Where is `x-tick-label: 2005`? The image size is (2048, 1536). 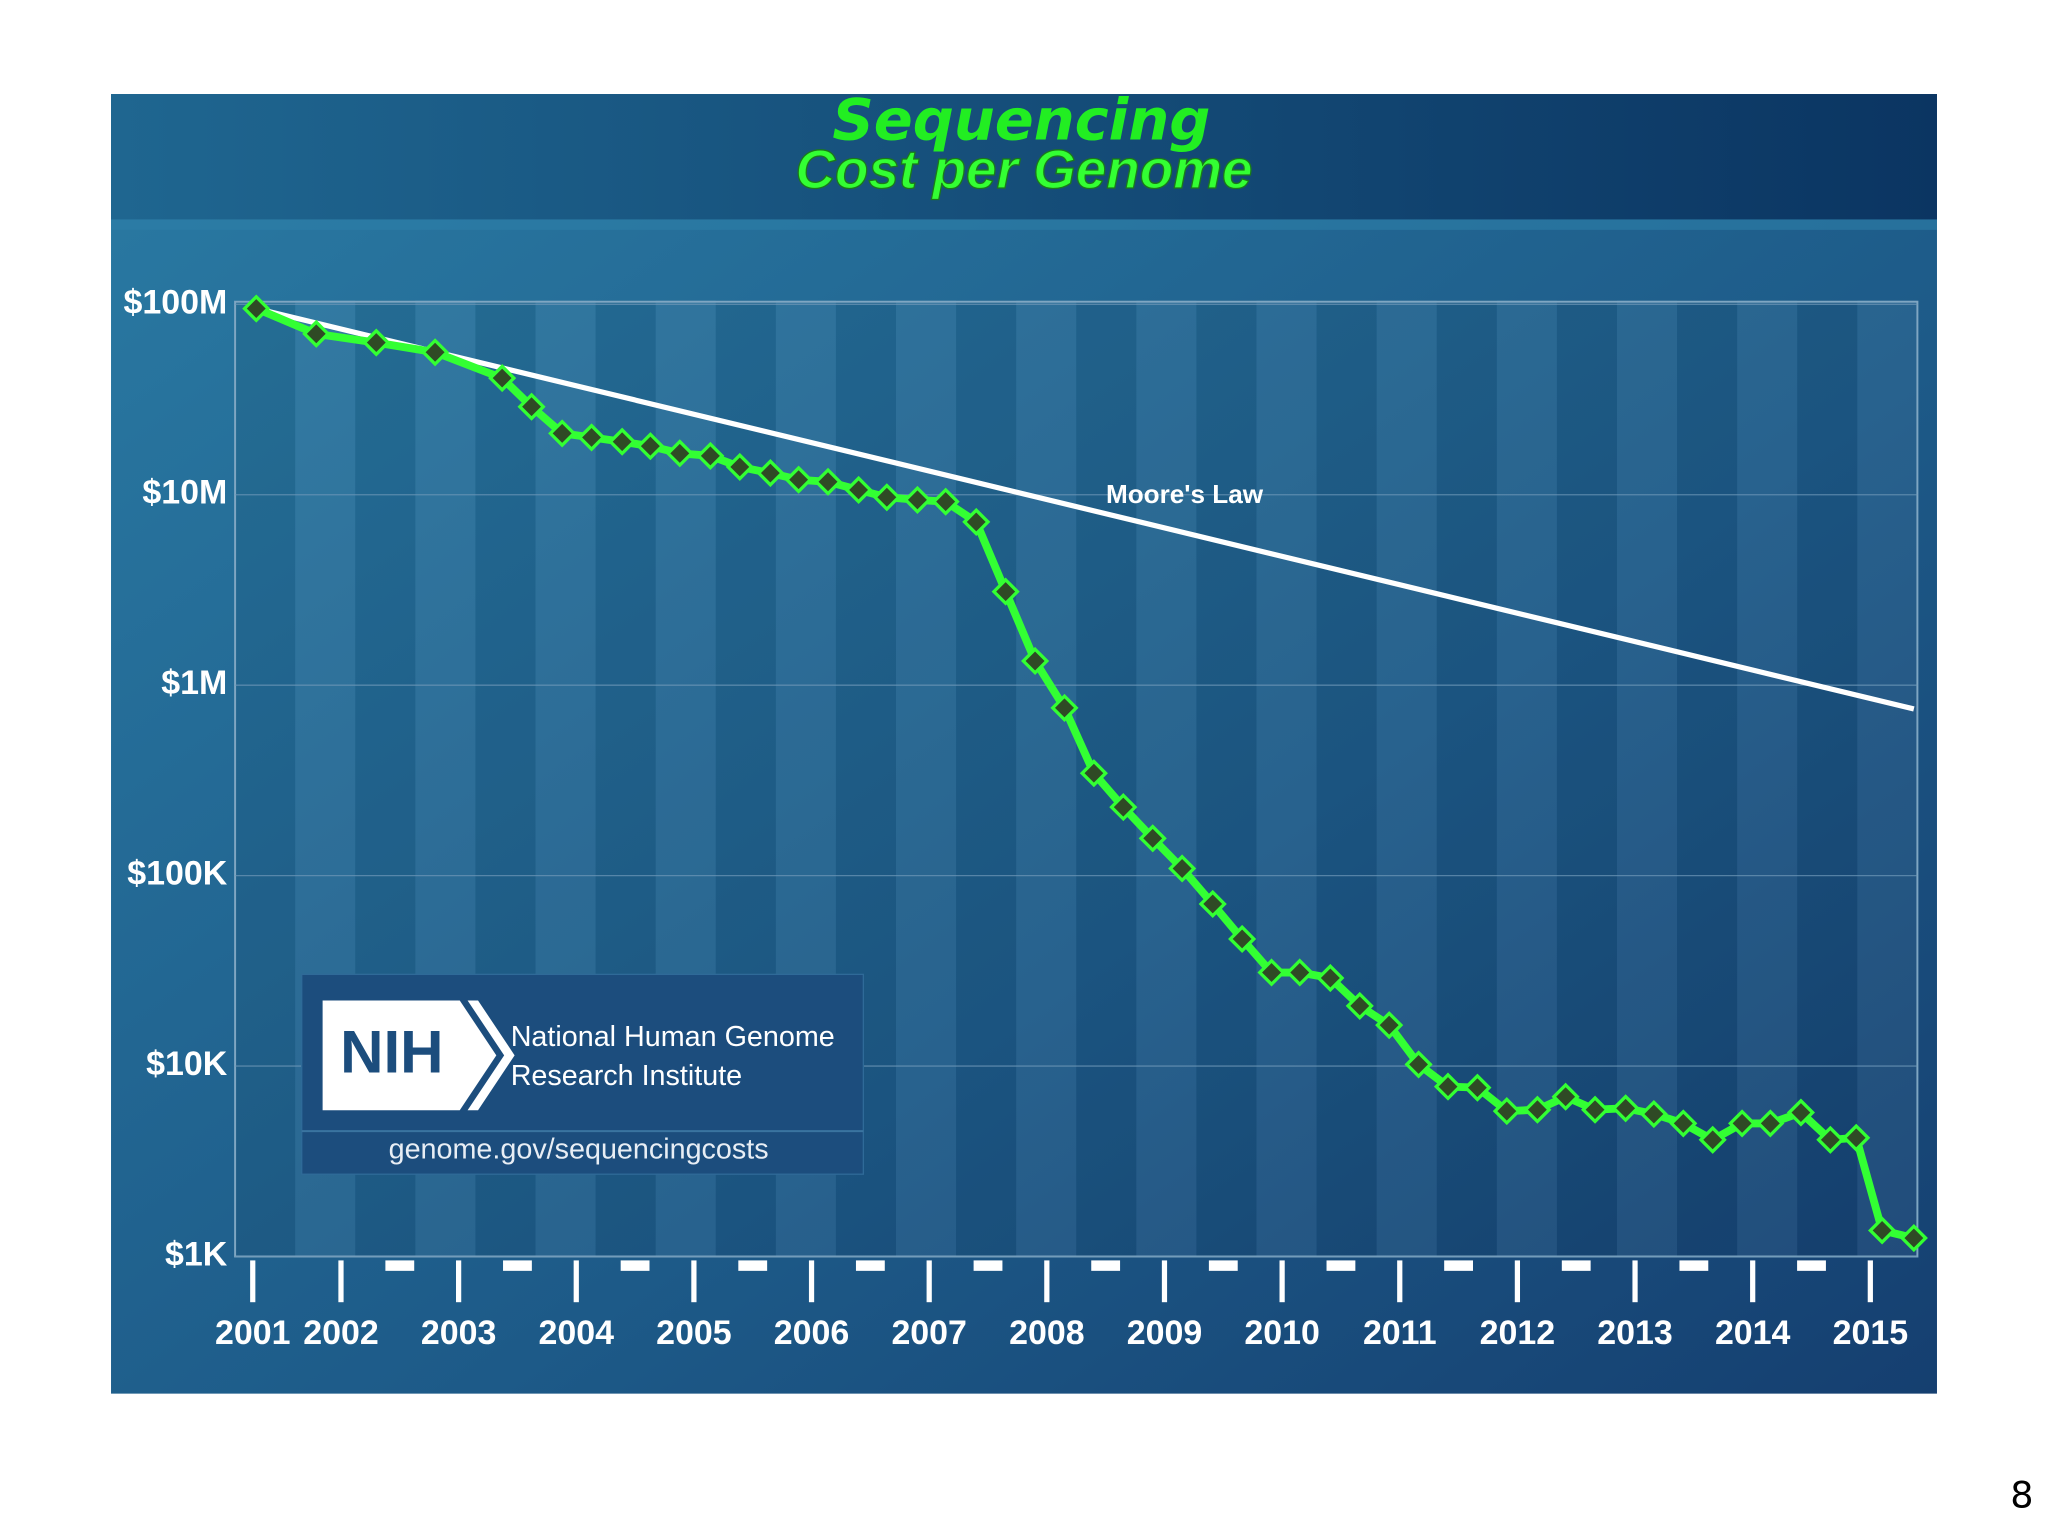 x-tick-label: 2005 is located at coordinates (694, 1333).